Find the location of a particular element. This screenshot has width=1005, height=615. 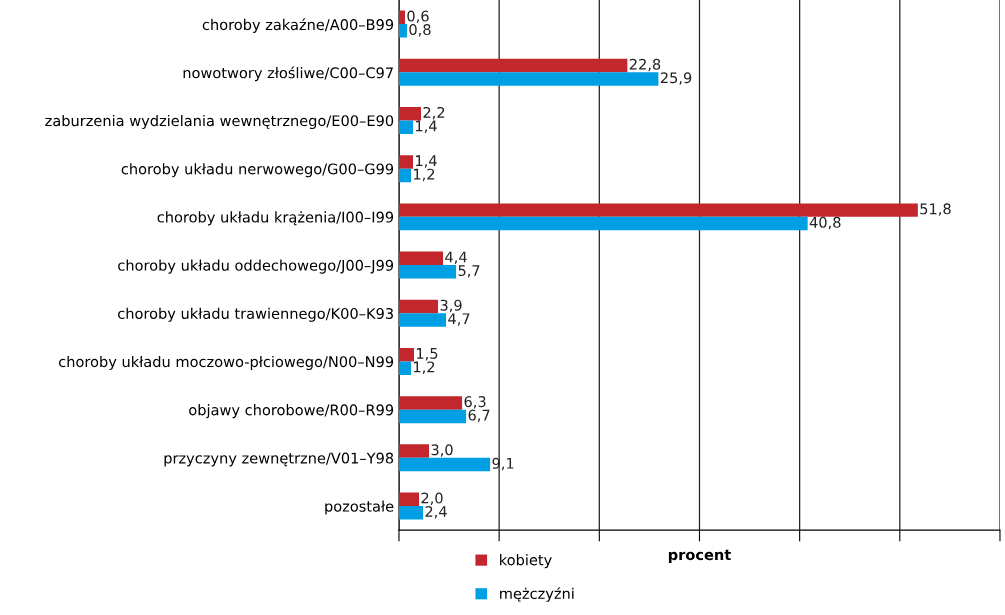

data-label: 4,4 is located at coordinates (456, 258).